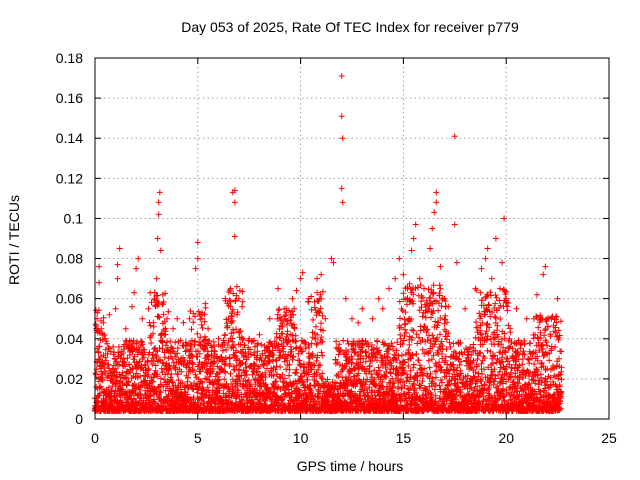 The height and width of the screenshot is (480, 640). I want to click on y-tick-label: 0.02, so click(69, 379).